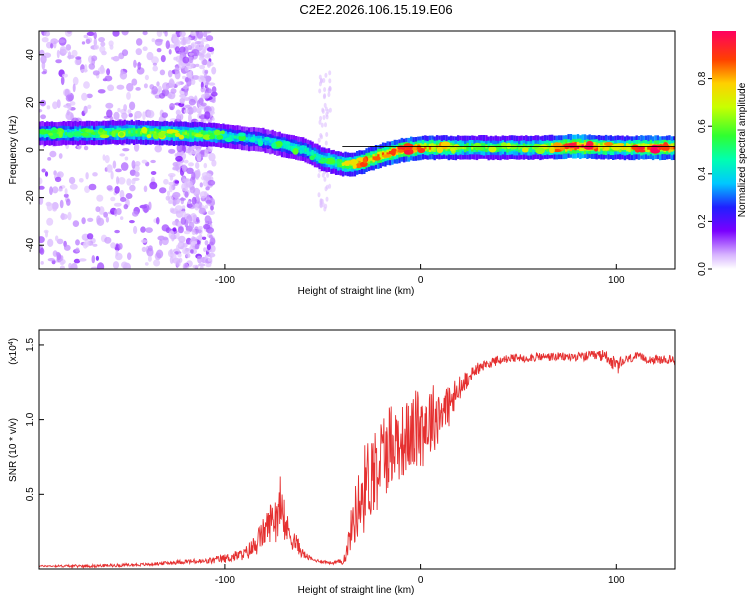  I want to click on snr-y-scale-suffix: ), so click(13, 339).